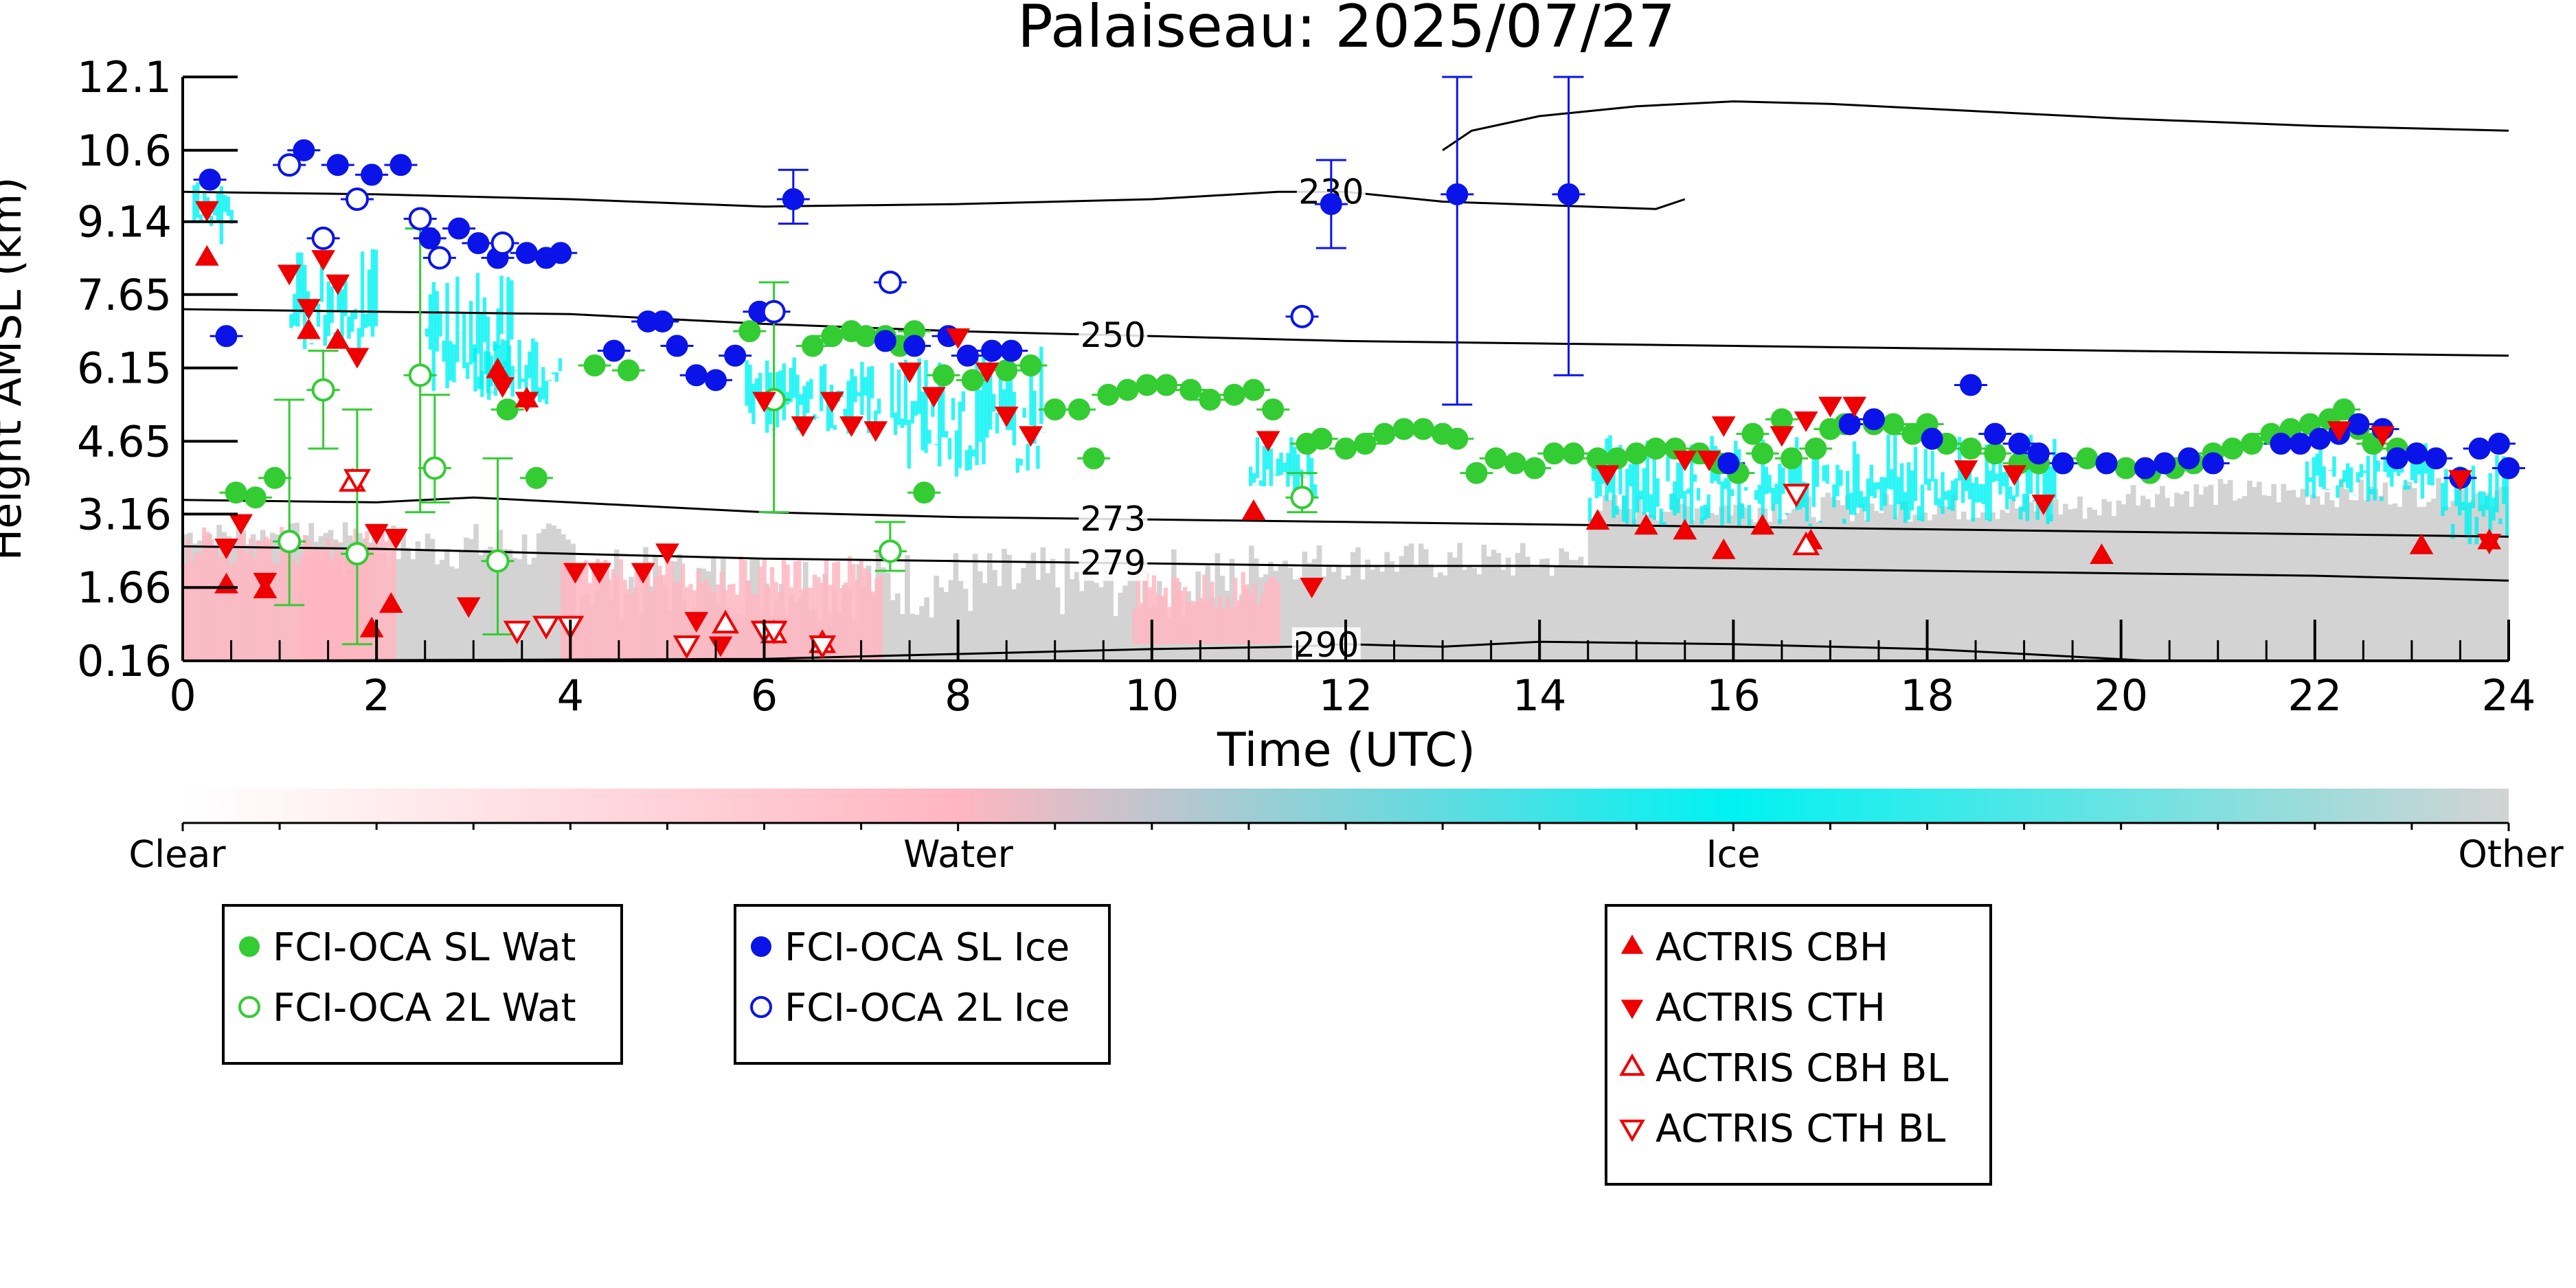  Describe the element at coordinates (958, 695) in the screenshot. I see `x-tick-label: 8` at that location.